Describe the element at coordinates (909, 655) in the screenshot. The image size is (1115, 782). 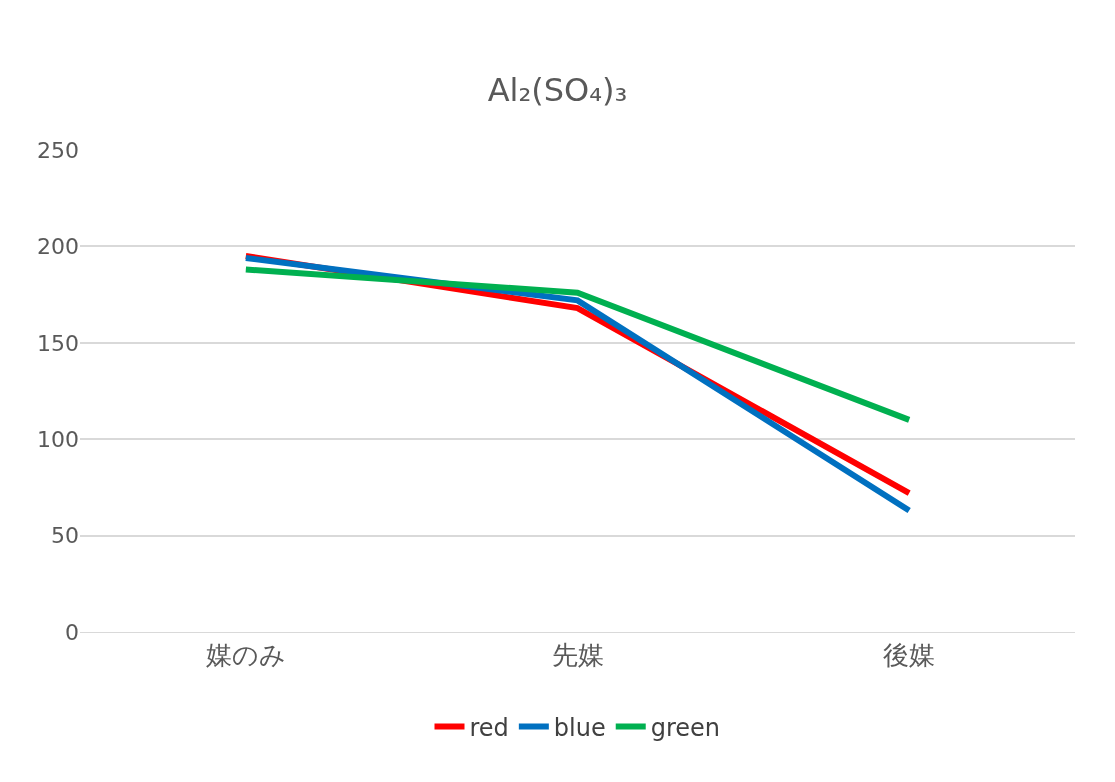
I see `x-tick-label: 後媒` at that location.